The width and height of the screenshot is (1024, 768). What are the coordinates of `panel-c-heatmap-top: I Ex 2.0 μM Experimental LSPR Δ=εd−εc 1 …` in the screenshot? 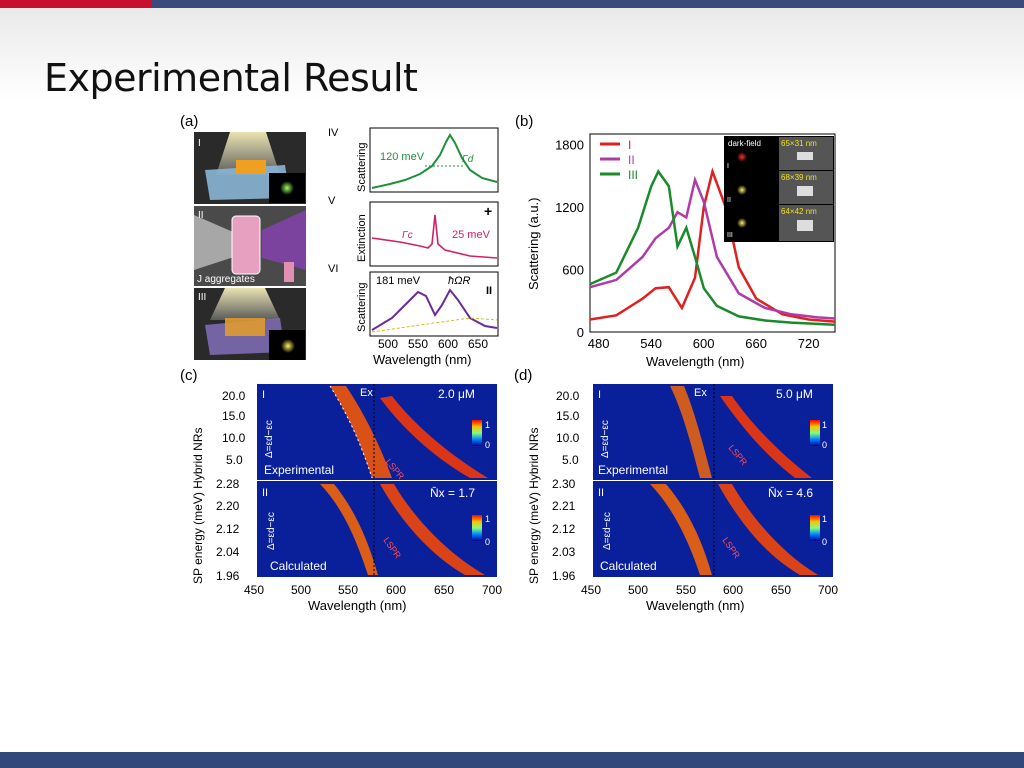 It's located at (377, 433).